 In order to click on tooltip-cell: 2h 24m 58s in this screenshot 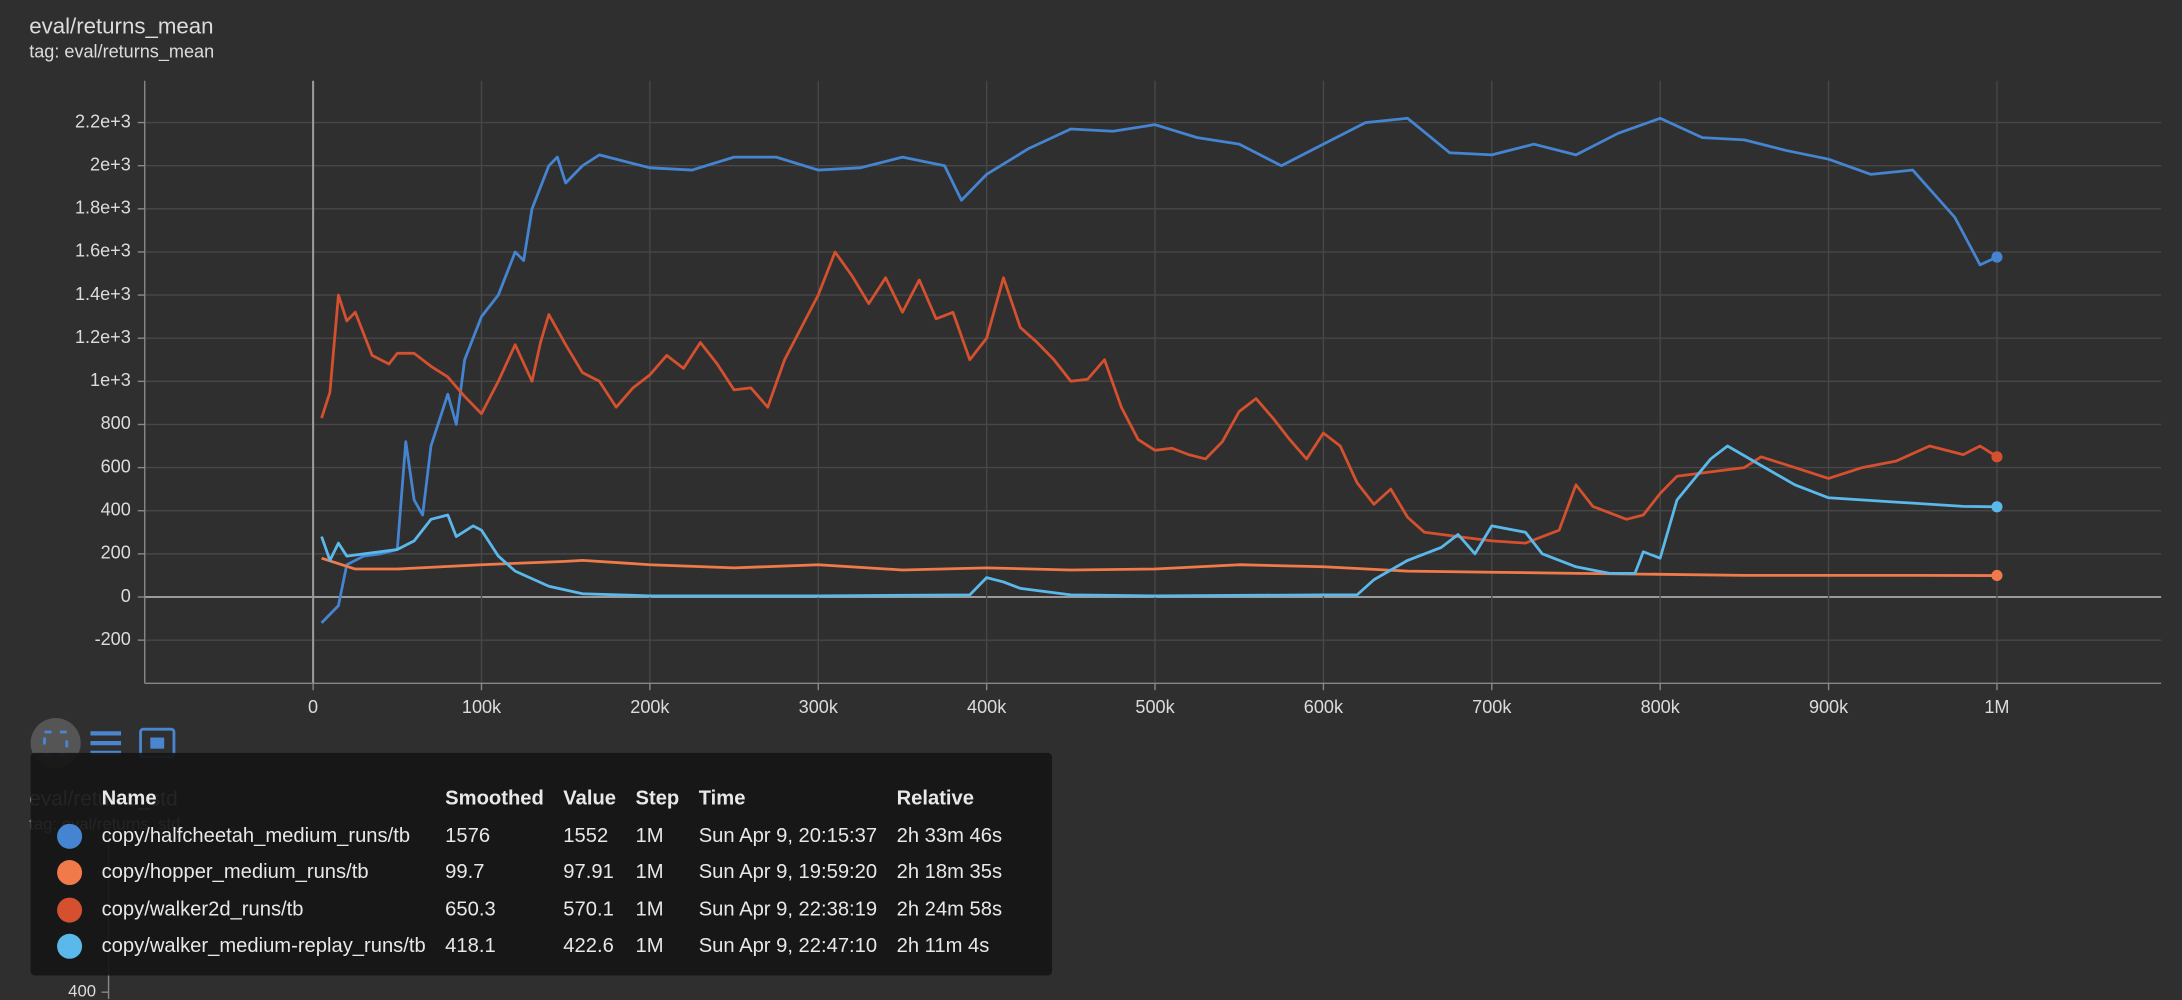, I will do `click(949, 909)`.